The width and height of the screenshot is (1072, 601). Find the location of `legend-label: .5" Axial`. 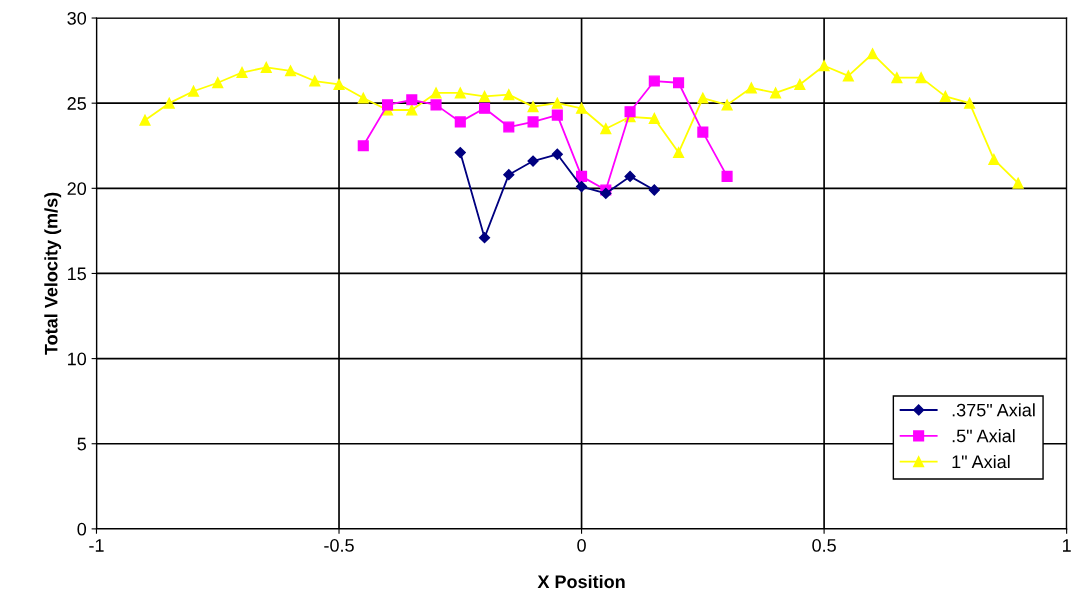

legend-label: .5" Axial is located at coordinates (983, 436).